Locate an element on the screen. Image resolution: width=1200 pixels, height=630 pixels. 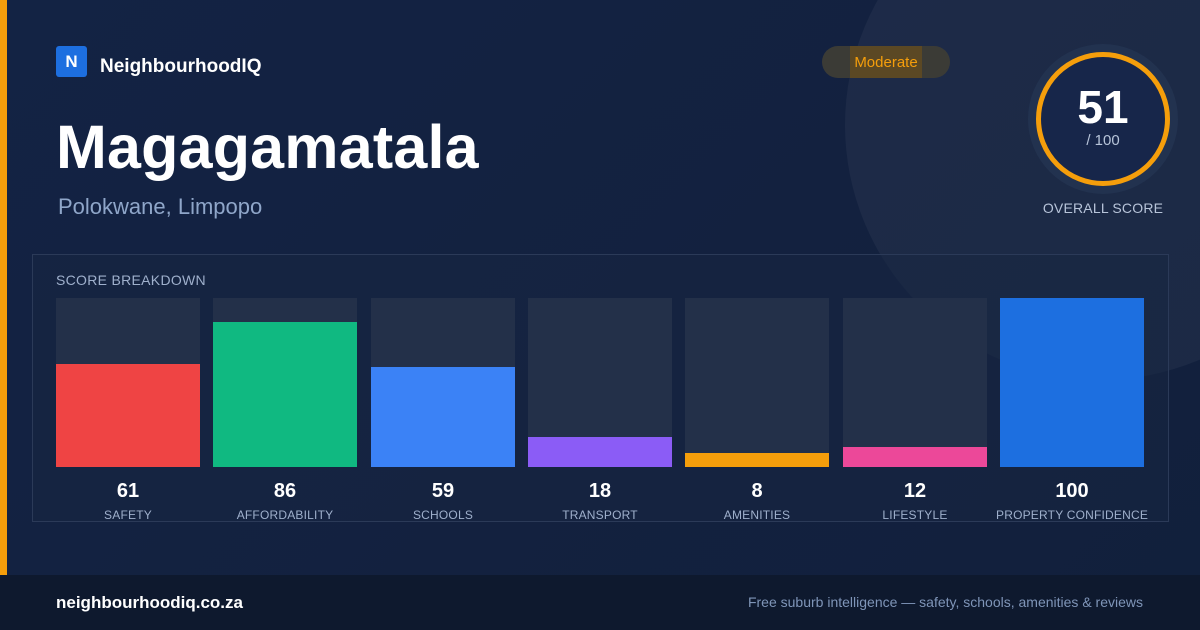
bar-value: 59 is located at coordinates (443, 491).